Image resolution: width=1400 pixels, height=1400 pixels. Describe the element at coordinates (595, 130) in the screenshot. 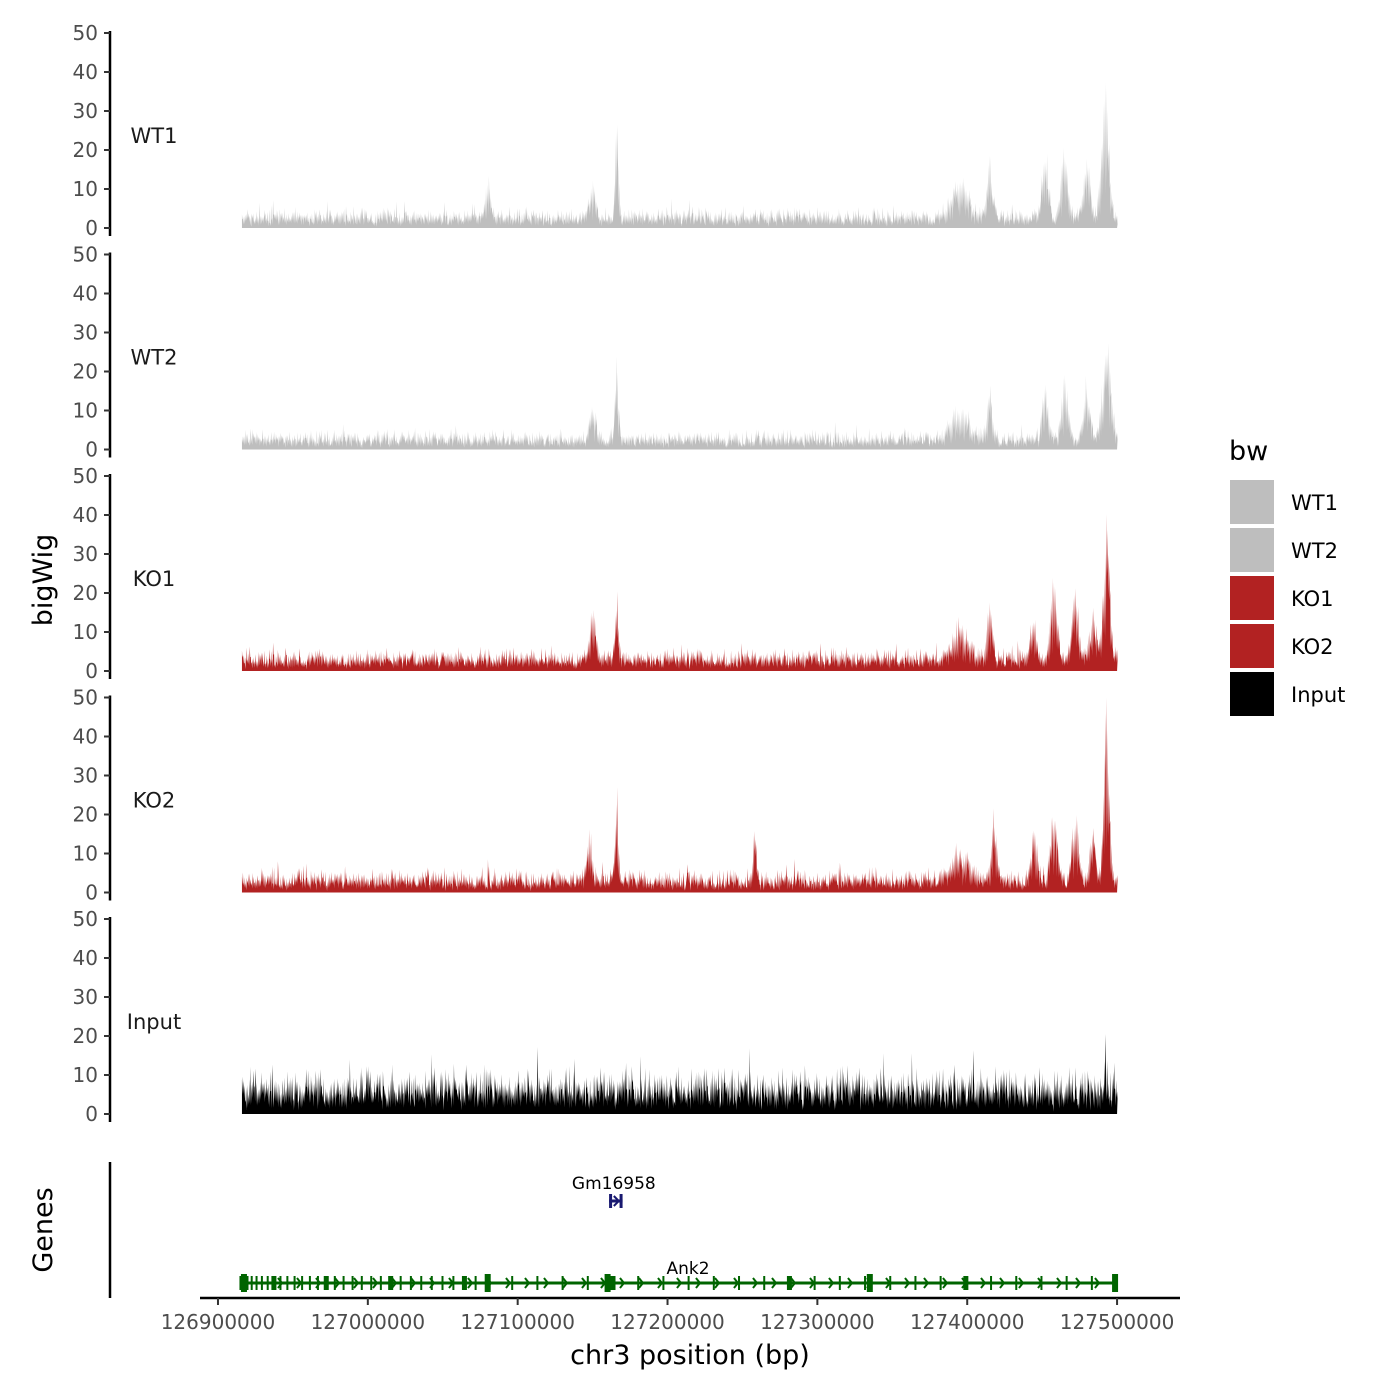

I see `panel-wt1: 0 10 20 30 40 50 WT1` at that location.